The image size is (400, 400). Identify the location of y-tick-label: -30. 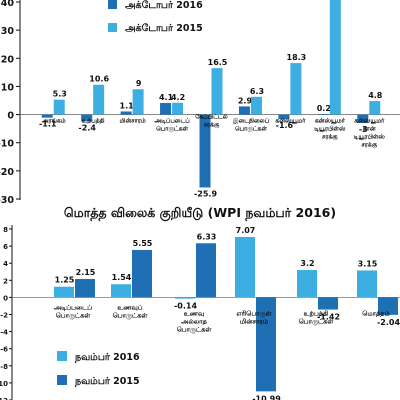
(7, 200).